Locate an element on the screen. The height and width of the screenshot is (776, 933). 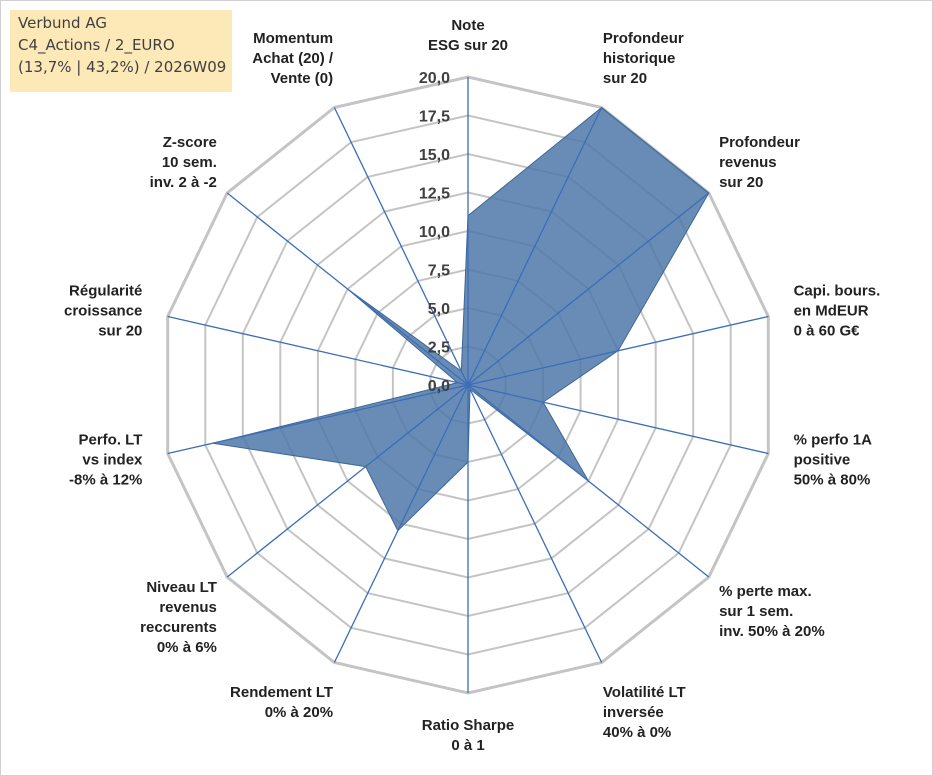
axis-label-line: Z-score is located at coordinates (190, 142).